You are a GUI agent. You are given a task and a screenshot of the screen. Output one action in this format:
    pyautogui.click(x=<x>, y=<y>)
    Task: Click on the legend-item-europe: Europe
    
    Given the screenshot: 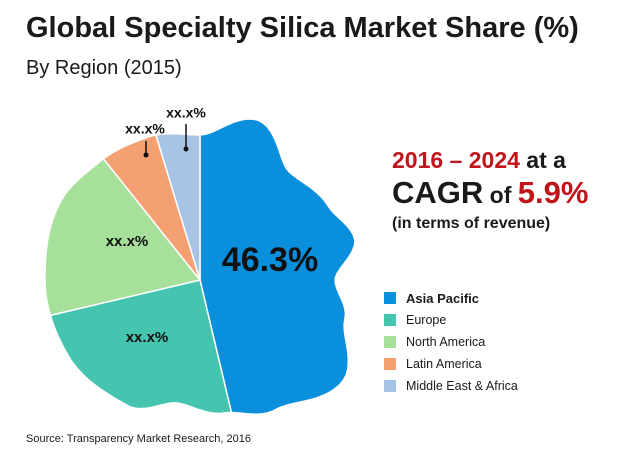 What is the action you would take?
    pyautogui.click(x=451, y=320)
    